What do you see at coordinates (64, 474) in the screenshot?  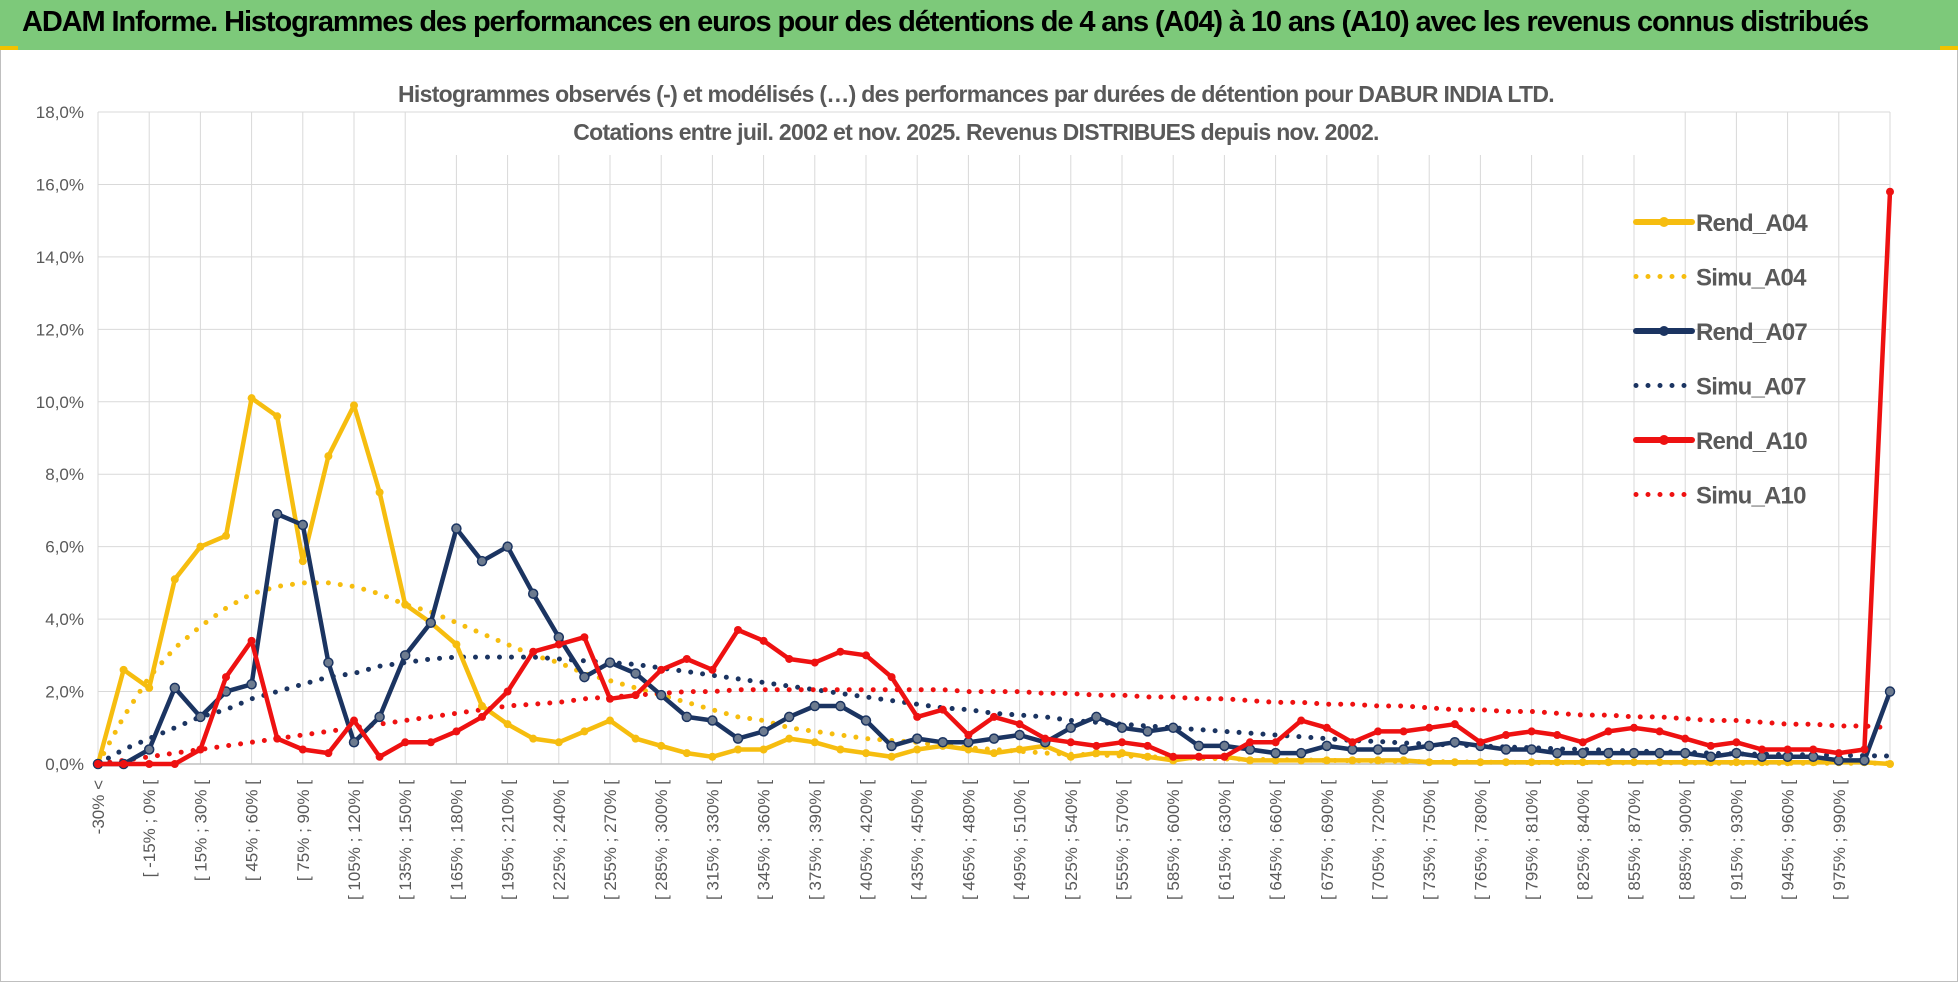 I see `y-tick-label: 8,0%` at bounding box center [64, 474].